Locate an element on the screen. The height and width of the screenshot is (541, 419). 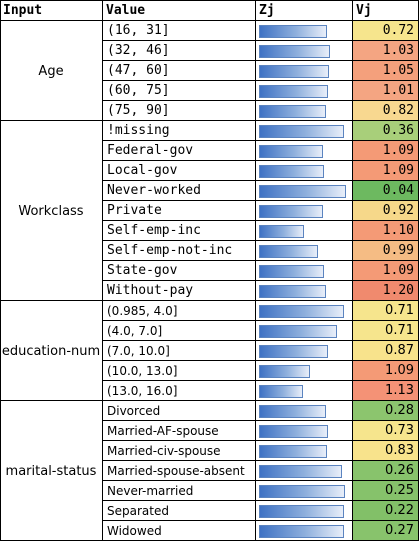
vj-cell: 0.27 is located at coordinates (386, 531).